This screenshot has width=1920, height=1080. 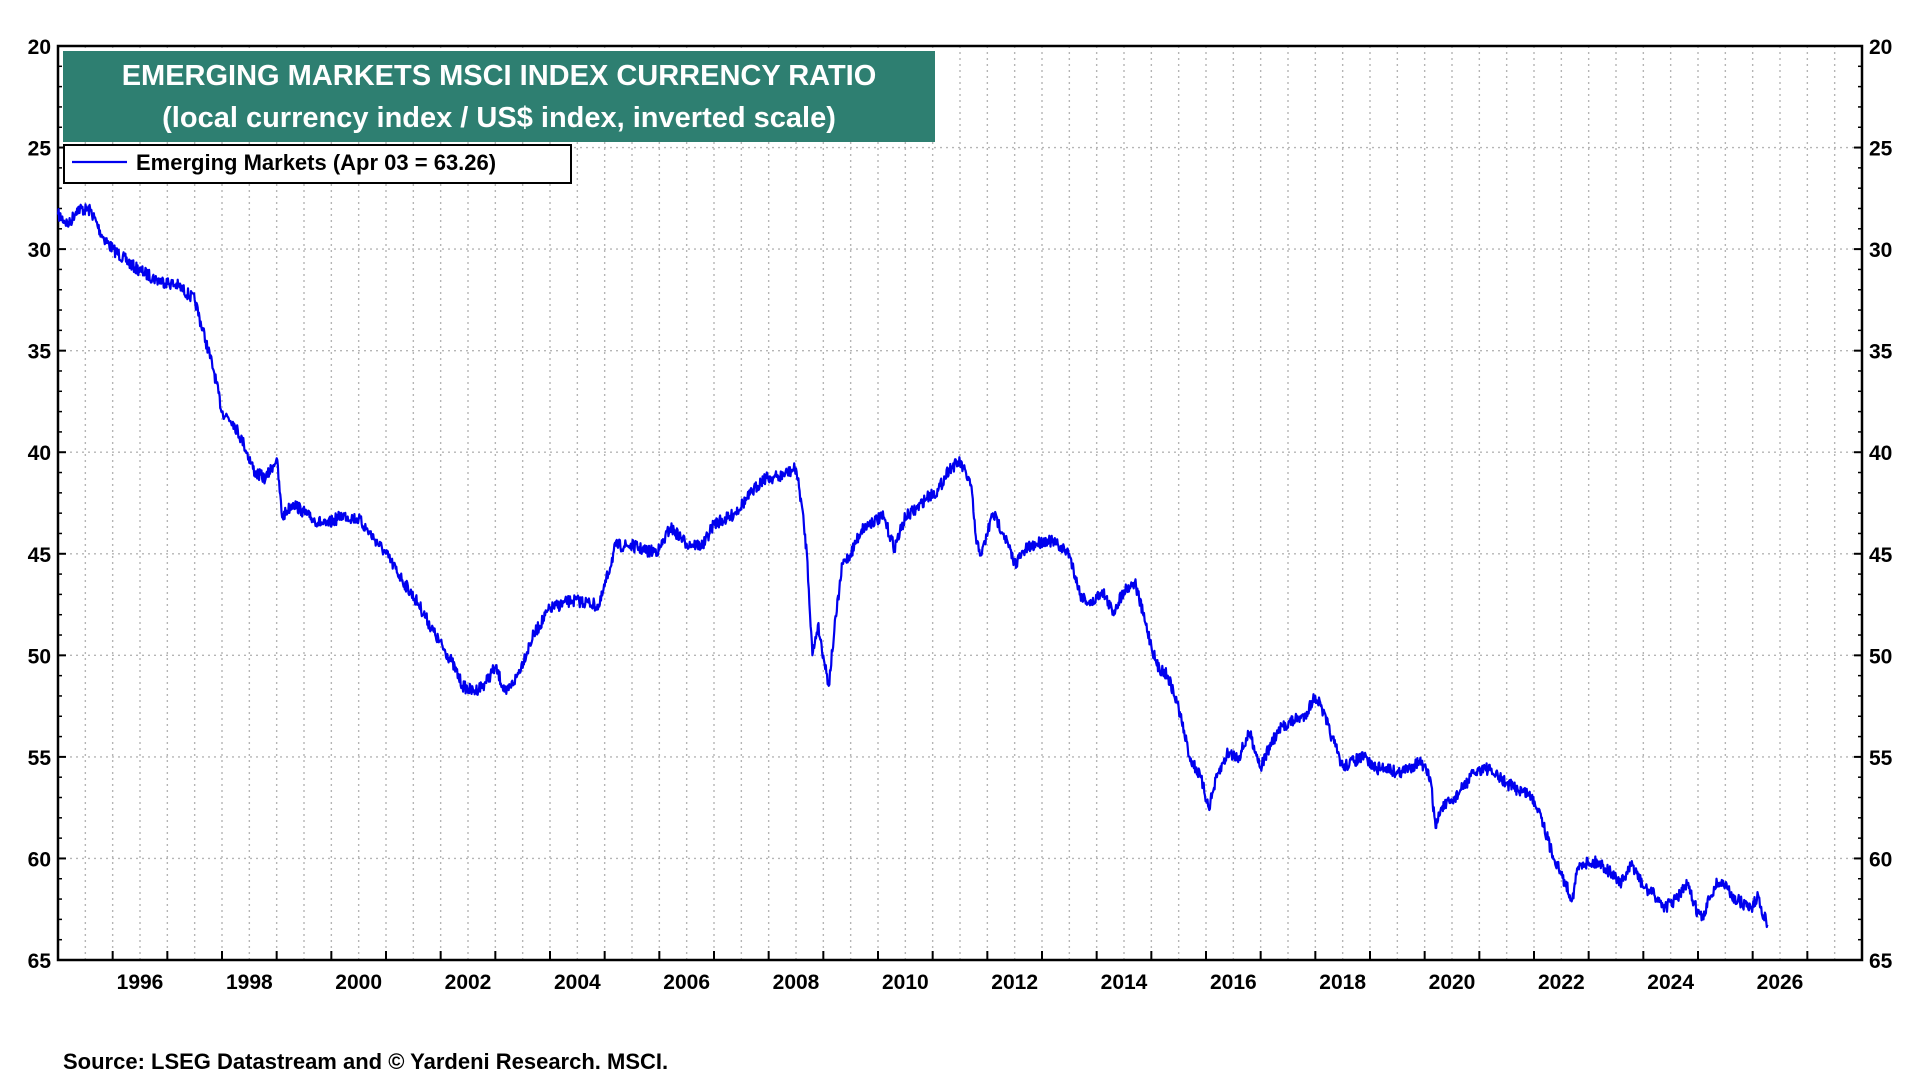 I want to click on y-tick-label-right: 50, so click(x=1880, y=656).